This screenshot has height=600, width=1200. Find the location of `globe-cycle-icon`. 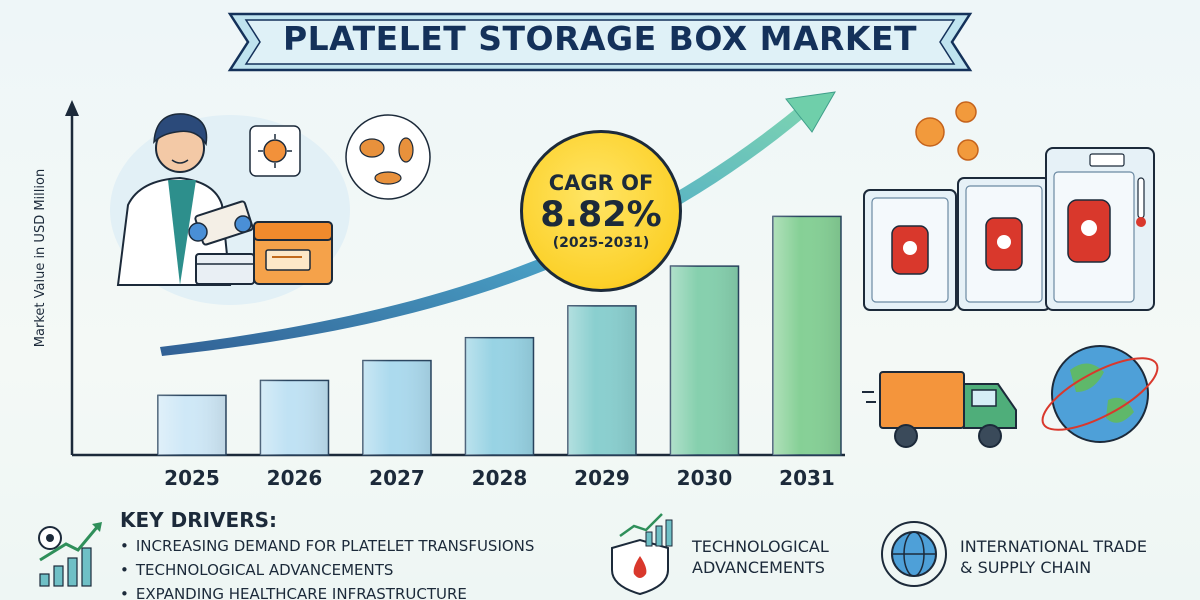

globe-cycle-icon is located at coordinates (914, 554).